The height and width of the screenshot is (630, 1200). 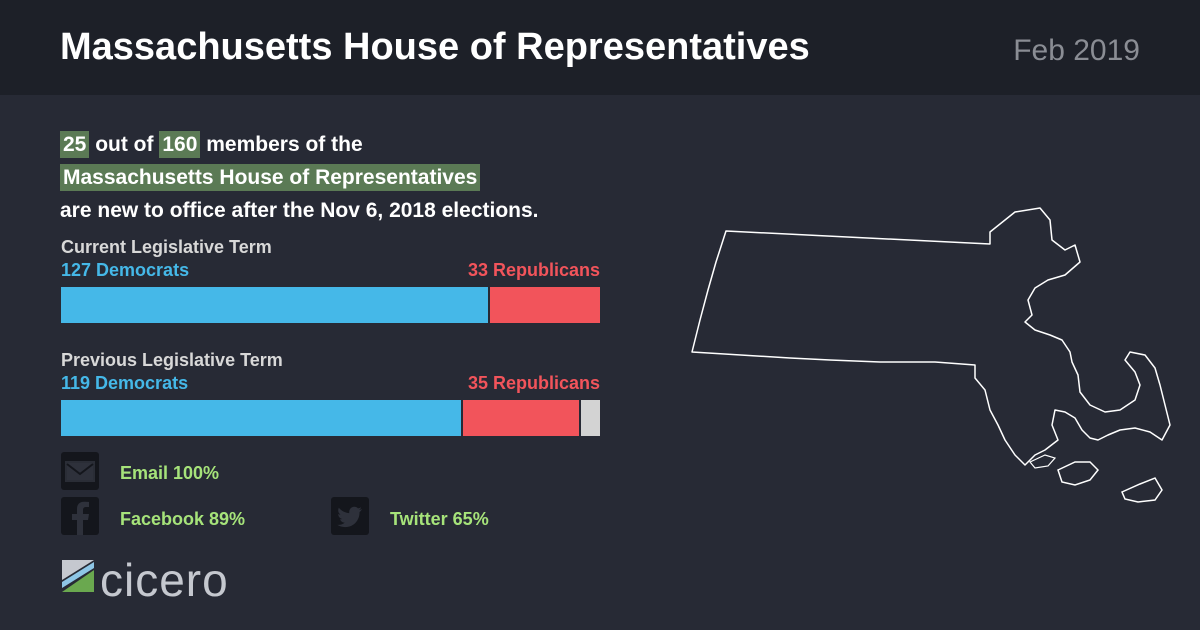 I want to click on twitter-icon, so click(x=350, y=516).